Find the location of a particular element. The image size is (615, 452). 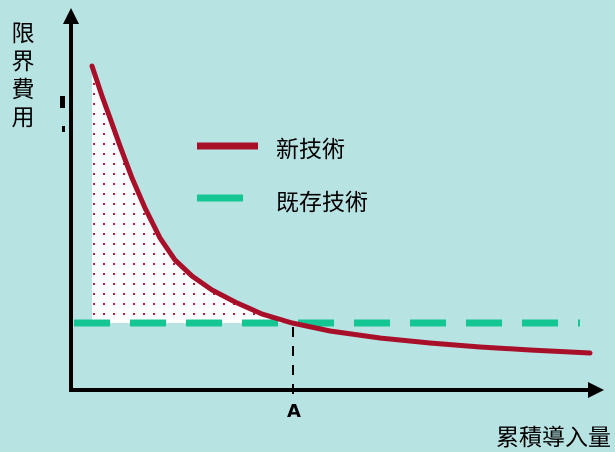

legend-label-existing-tech: 既存技術 is located at coordinates (322, 203).